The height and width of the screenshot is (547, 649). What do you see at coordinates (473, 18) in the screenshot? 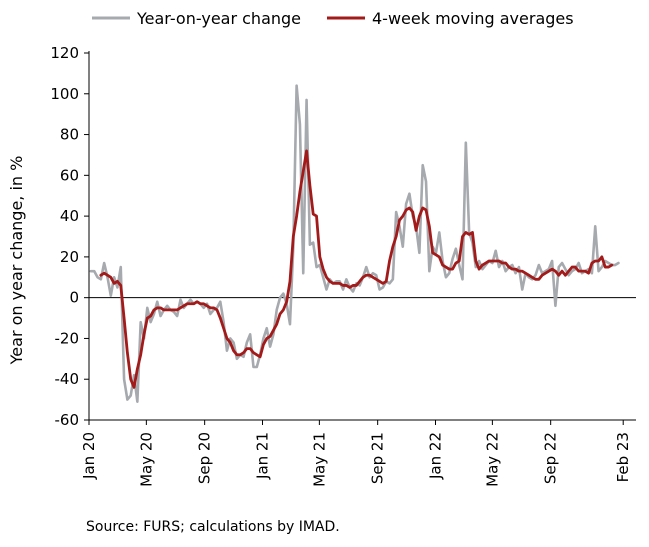
I see `legend-label: 4-week moving averages` at bounding box center [473, 18].